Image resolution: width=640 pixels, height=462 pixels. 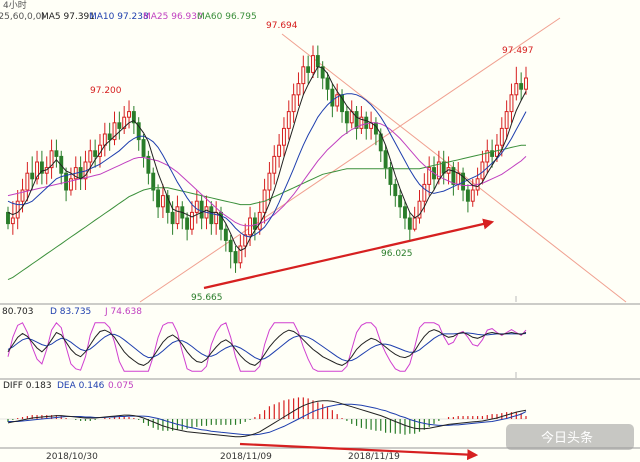 I want to click on kdj-d-line, so click(x=267, y=347).